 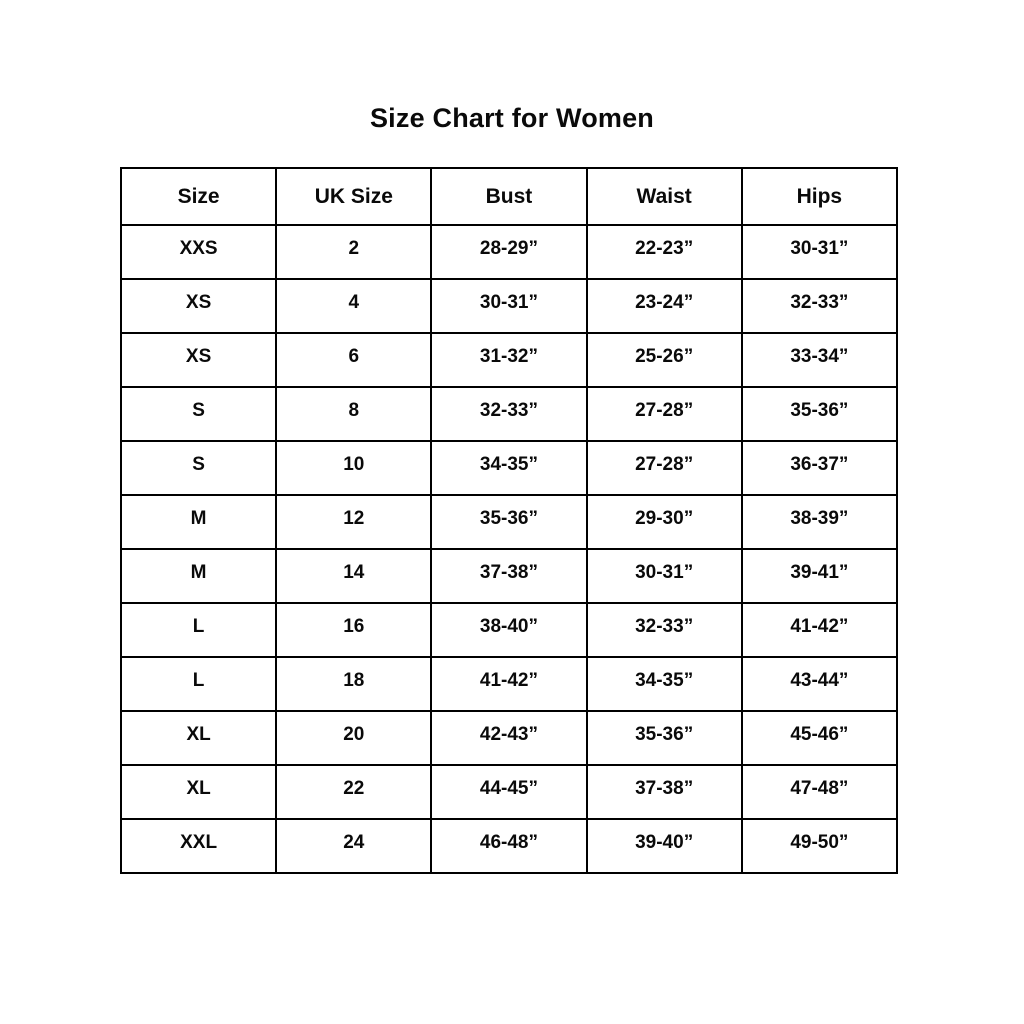 I want to click on table-cell: 25-26”, so click(x=664, y=360).